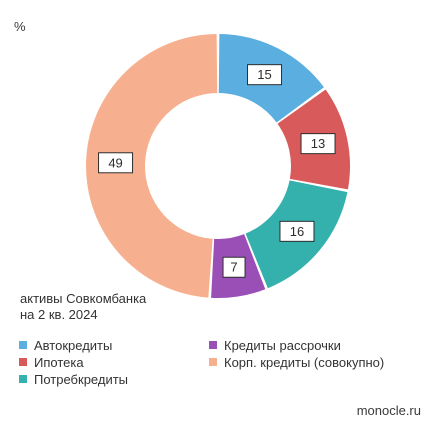  I want to click on legend-label: Кредиты рассрочки, so click(282, 345).